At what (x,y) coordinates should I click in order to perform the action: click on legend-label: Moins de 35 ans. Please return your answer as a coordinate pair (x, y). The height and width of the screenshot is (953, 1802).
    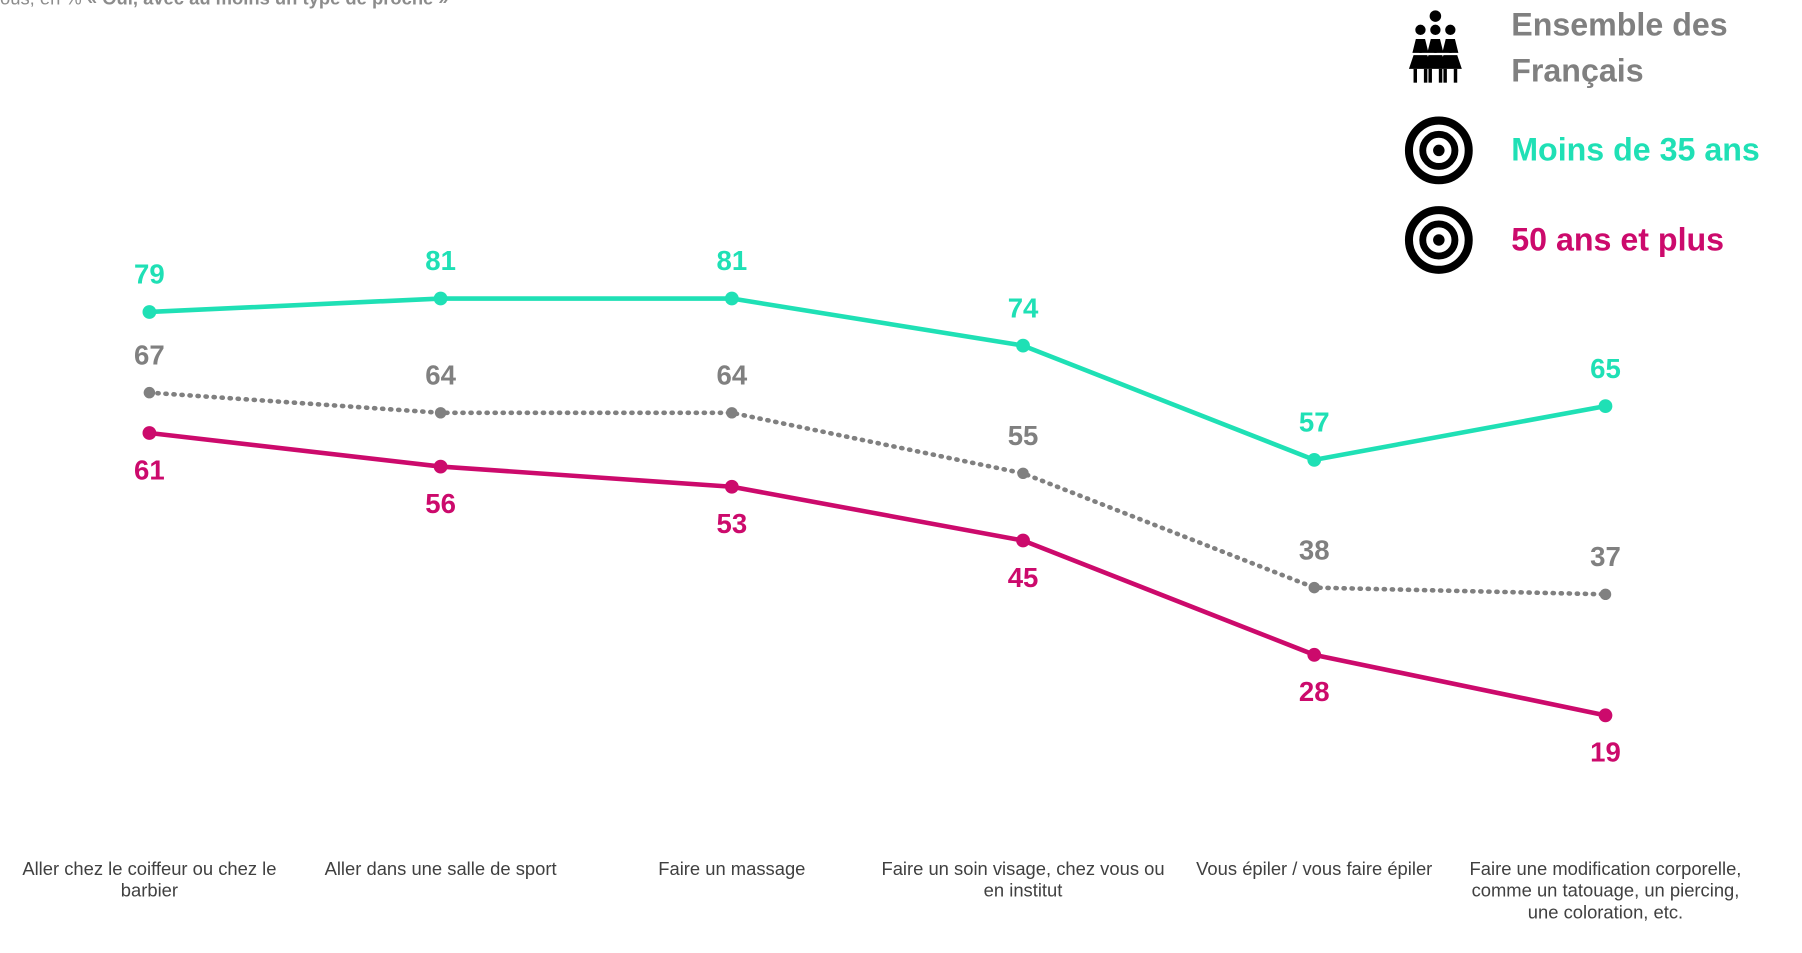
    Looking at the image, I should click on (1635, 150).